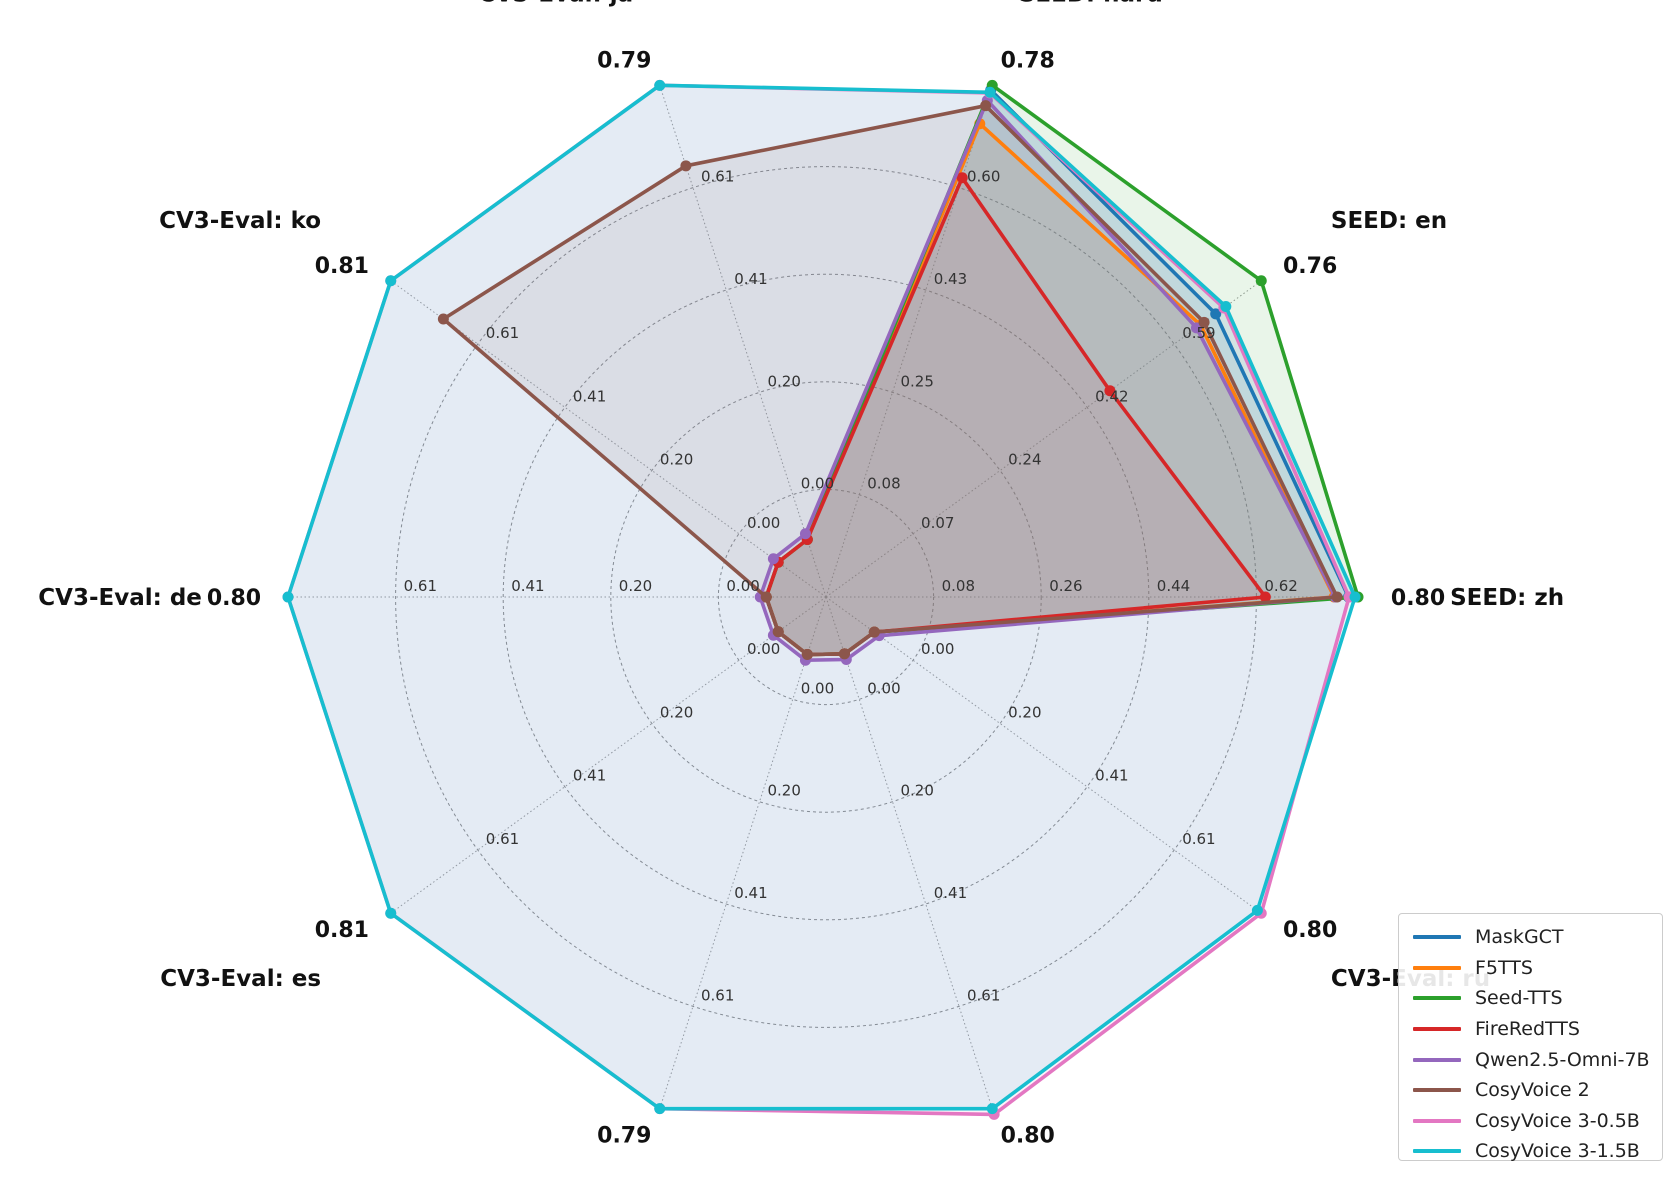 The height and width of the screenshot is (1185, 1671). I want to click on tick-label: 0.42, so click(1111, 396).